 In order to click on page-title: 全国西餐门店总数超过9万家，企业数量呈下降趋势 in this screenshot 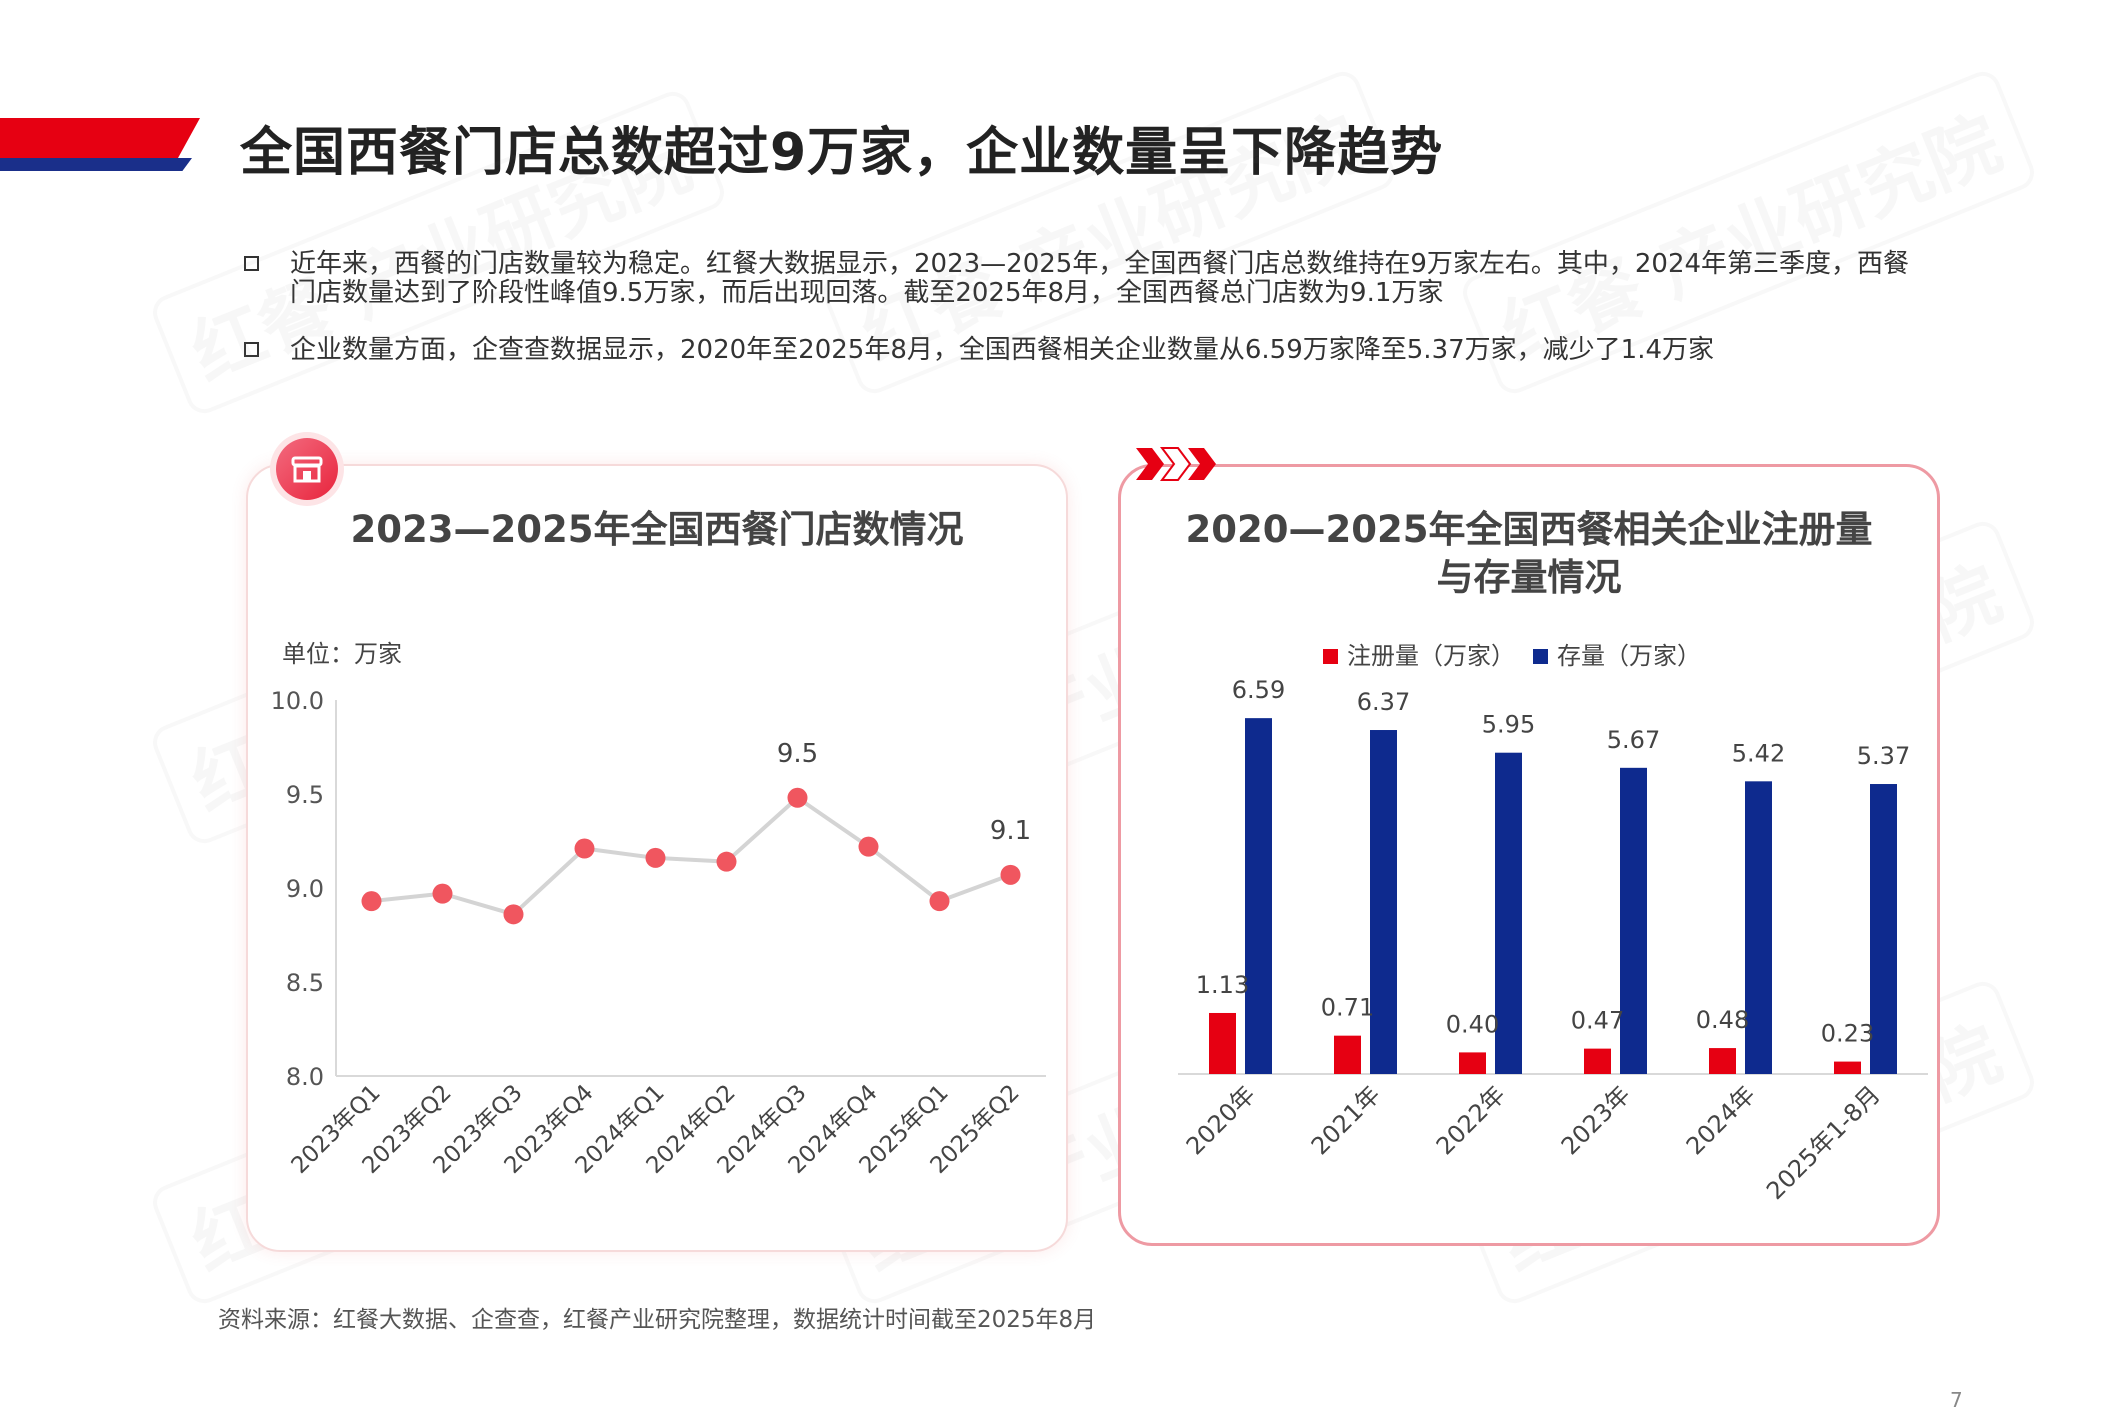, I will do `click(842, 153)`.